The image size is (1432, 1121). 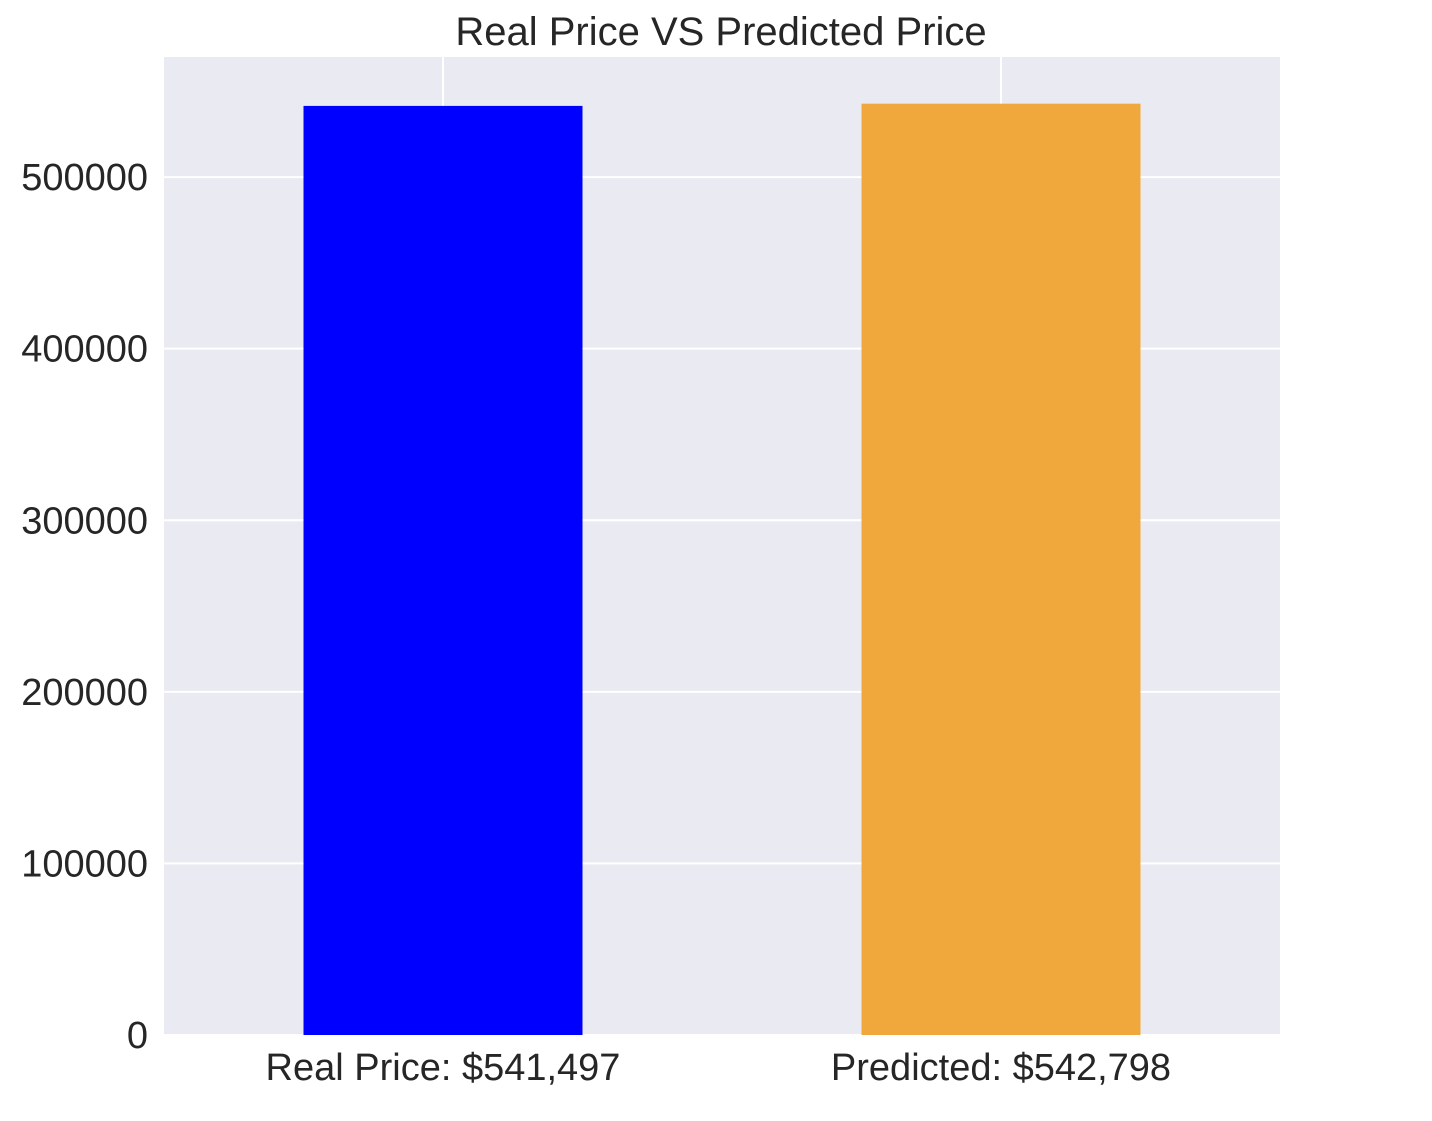 I want to click on y-tick-label: 200000, so click(x=84, y=693).